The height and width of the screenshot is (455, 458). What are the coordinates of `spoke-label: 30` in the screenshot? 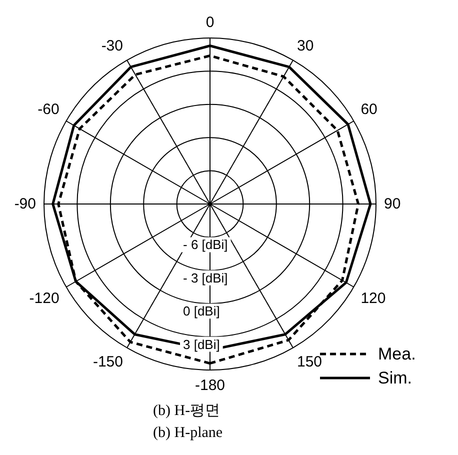 It's located at (305, 45).